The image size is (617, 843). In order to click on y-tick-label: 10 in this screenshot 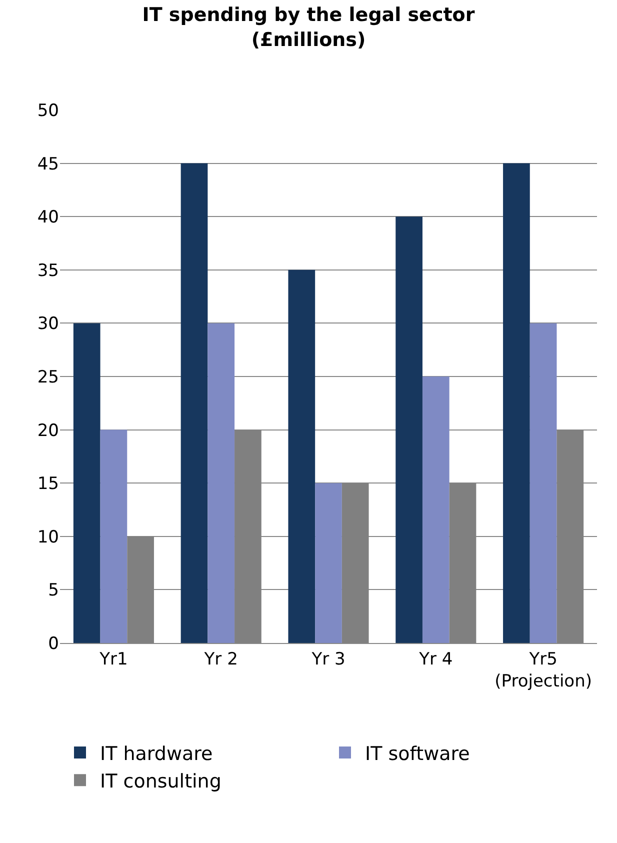, I will do `click(48, 537)`.